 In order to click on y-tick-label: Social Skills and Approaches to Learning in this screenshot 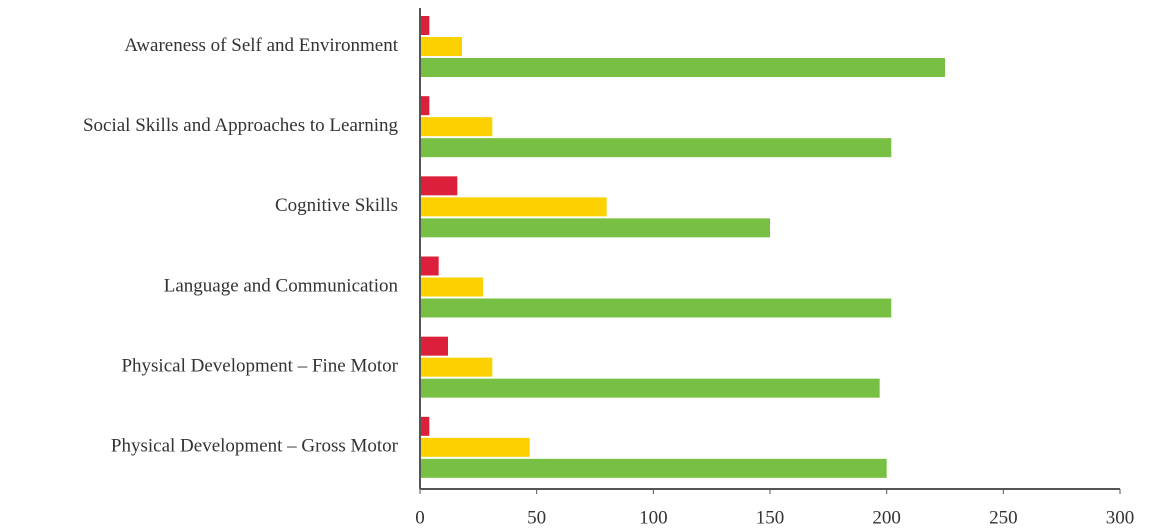, I will do `click(241, 125)`.